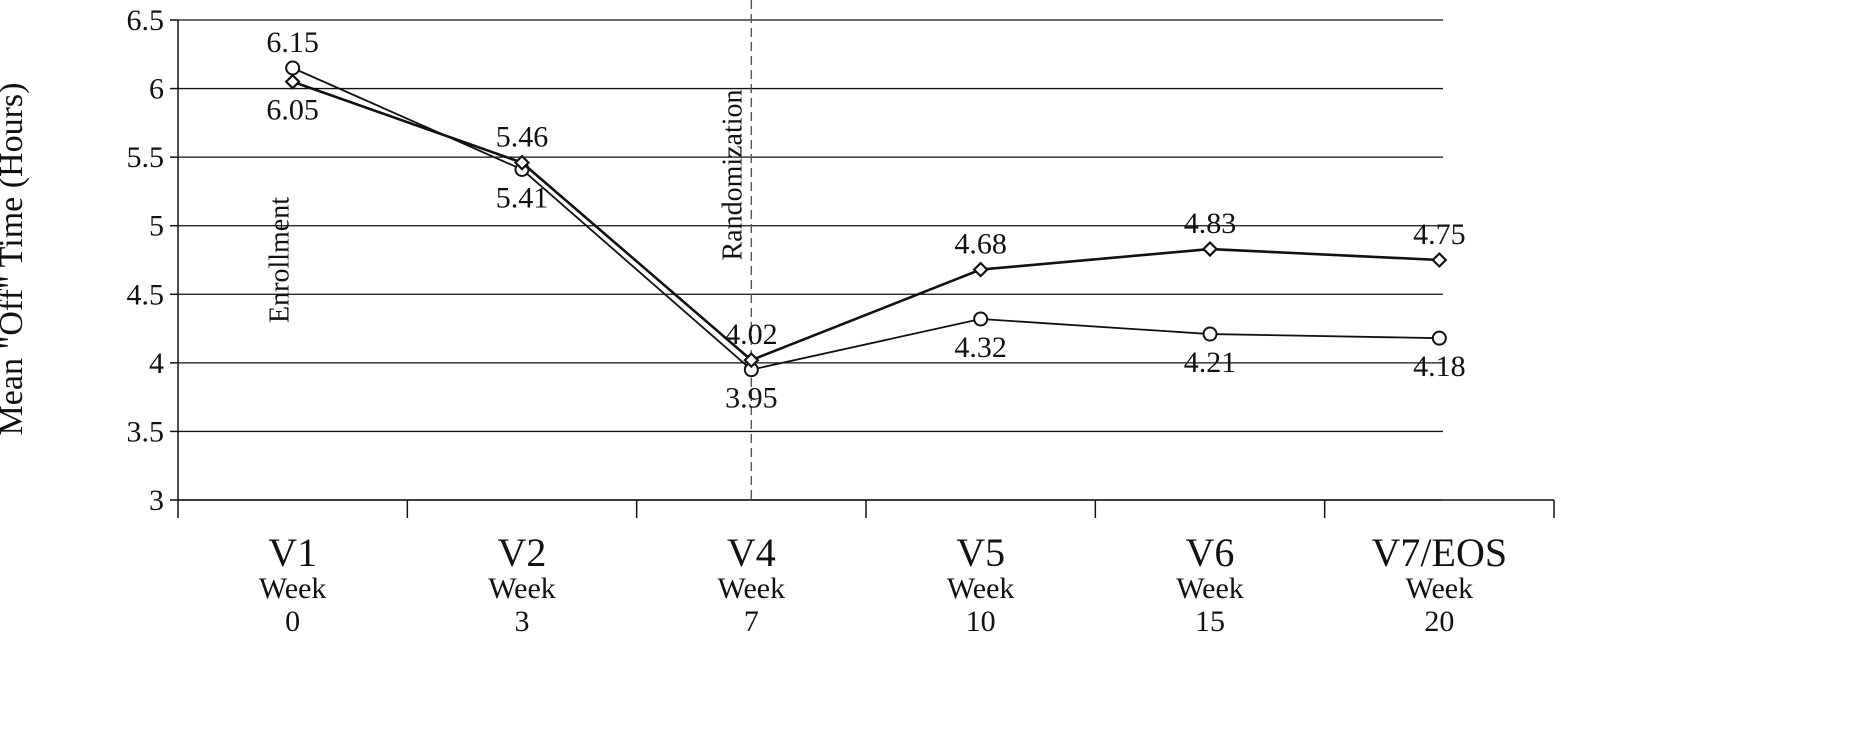 The width and height of the screenshot is (1851, 751). What do you see at coordinates (1210, 362) in the screenshot?
I see `data-label: 4.21` at bounding box center [1210, 362].